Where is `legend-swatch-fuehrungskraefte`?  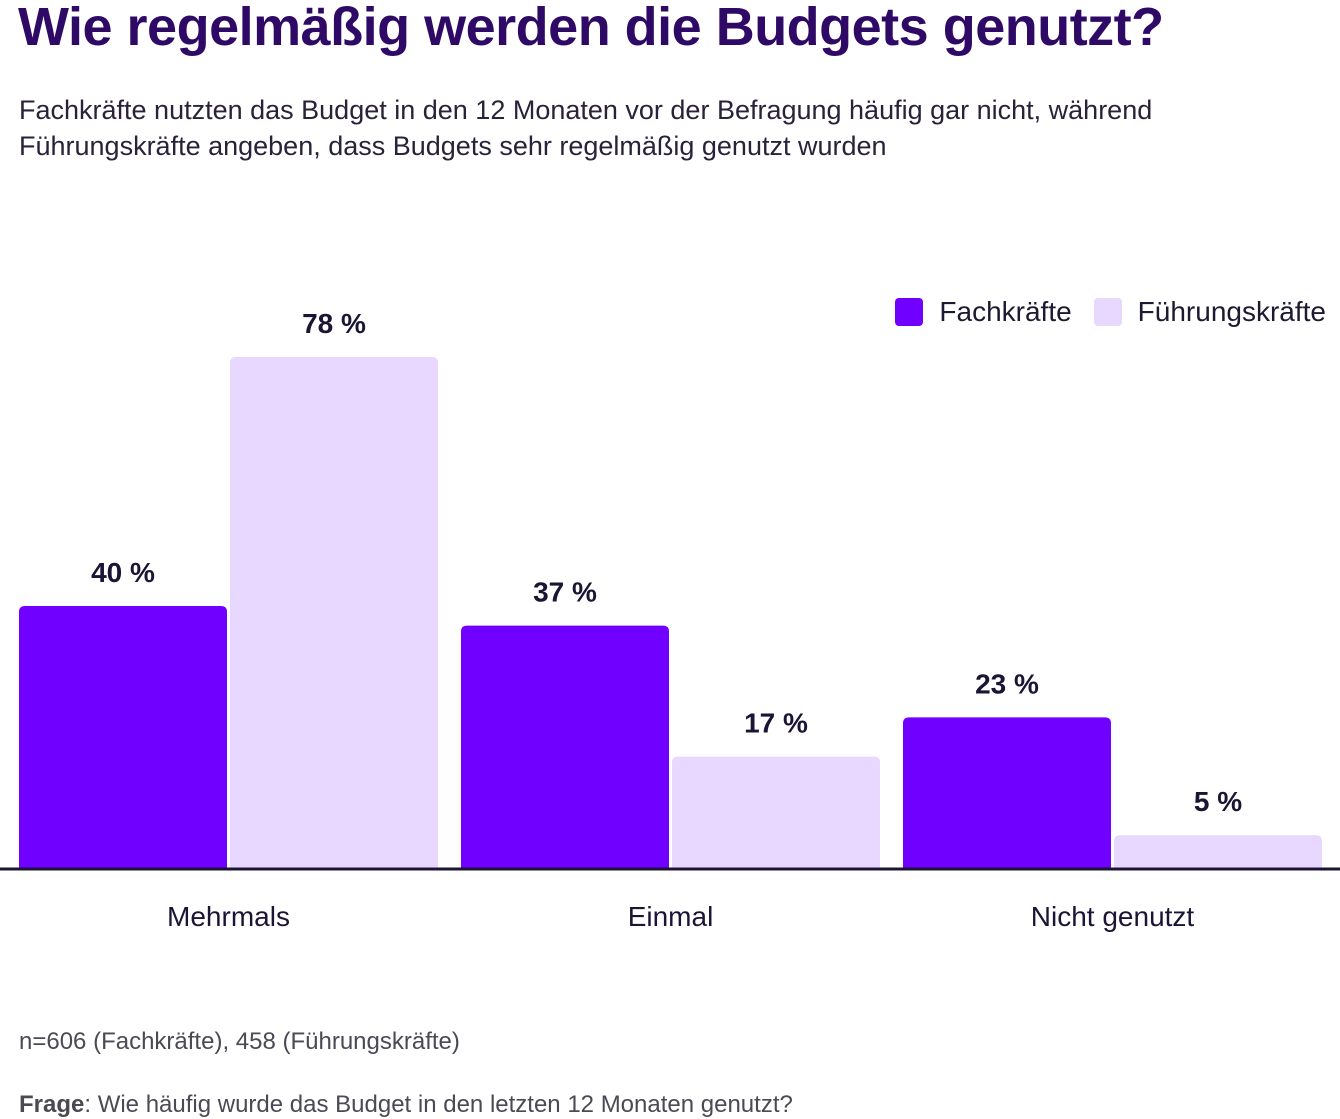 legend-swatch-fuehrungskraefte is located at coordinates (1107, 312).